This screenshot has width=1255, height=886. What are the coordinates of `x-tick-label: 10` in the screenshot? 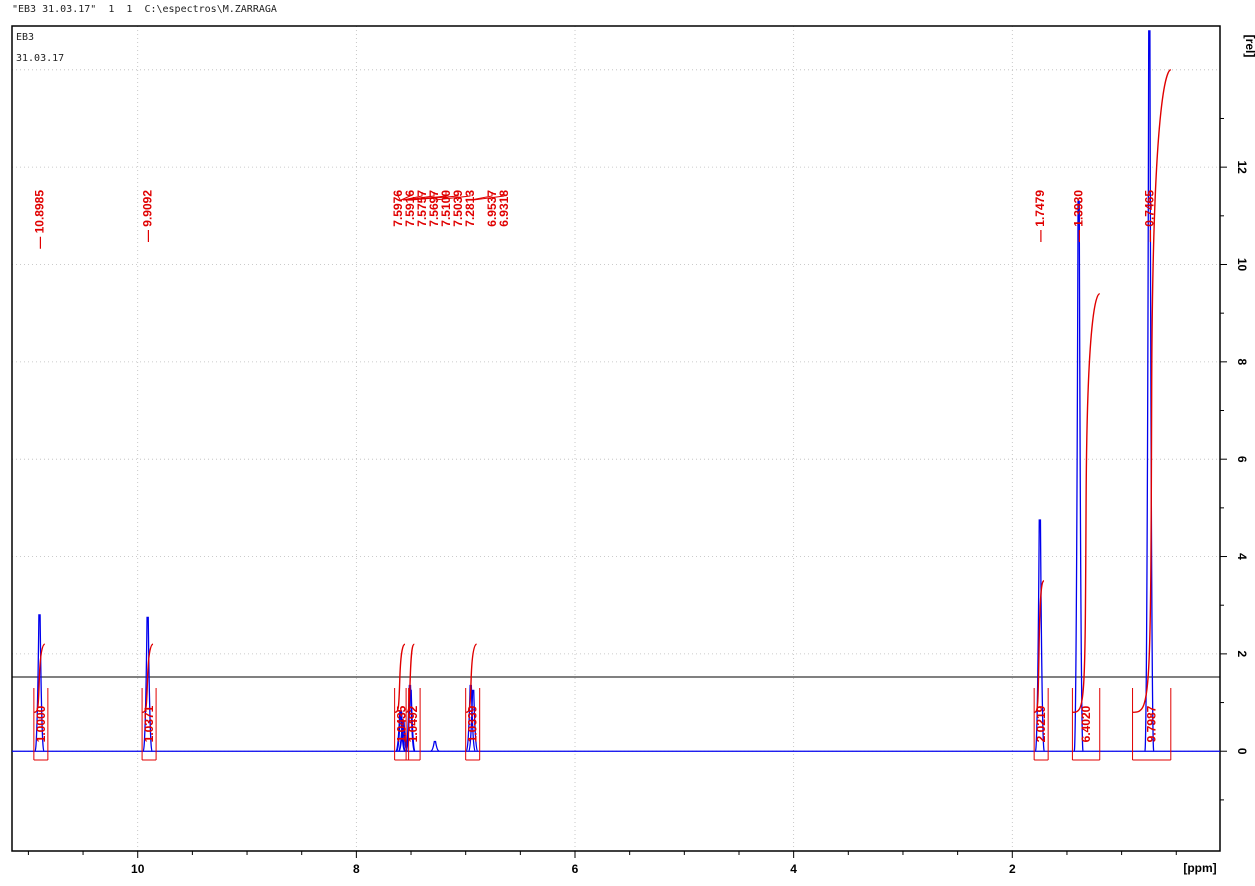 It's located at (138, 869).